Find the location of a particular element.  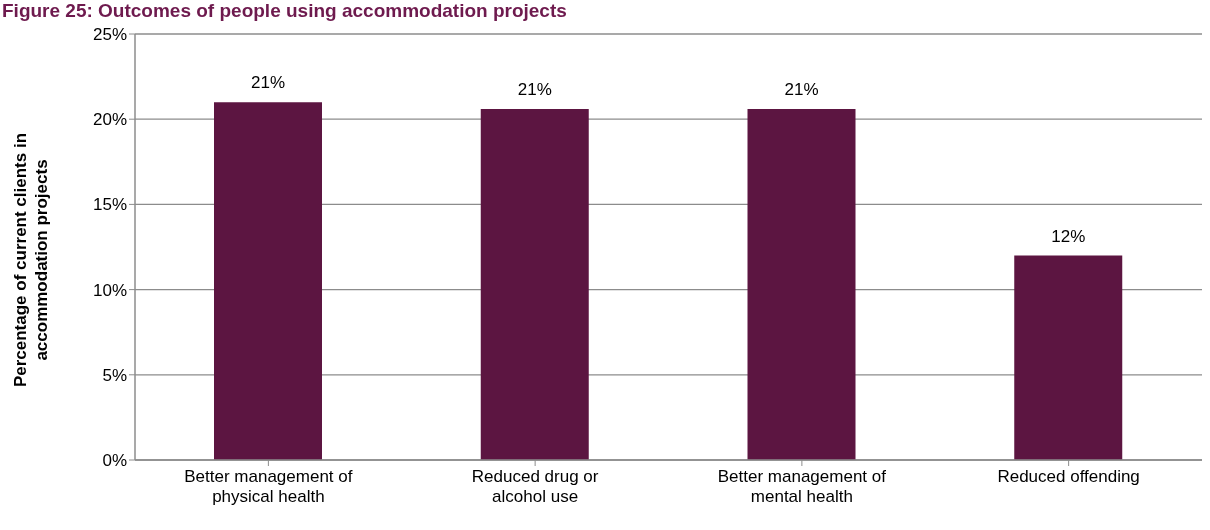

y-tick-label: 15% is located at coordinates (109, 205).